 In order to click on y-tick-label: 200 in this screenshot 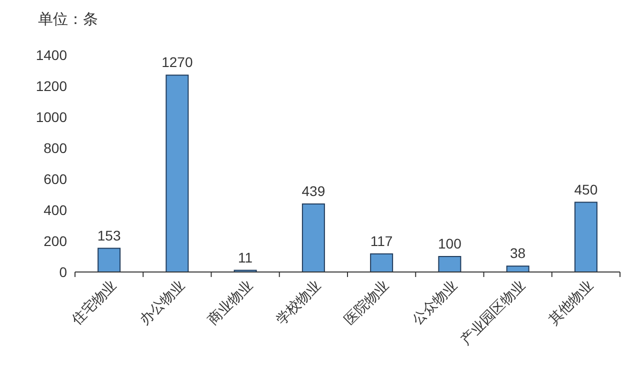, I will do `click(56, 241)`.